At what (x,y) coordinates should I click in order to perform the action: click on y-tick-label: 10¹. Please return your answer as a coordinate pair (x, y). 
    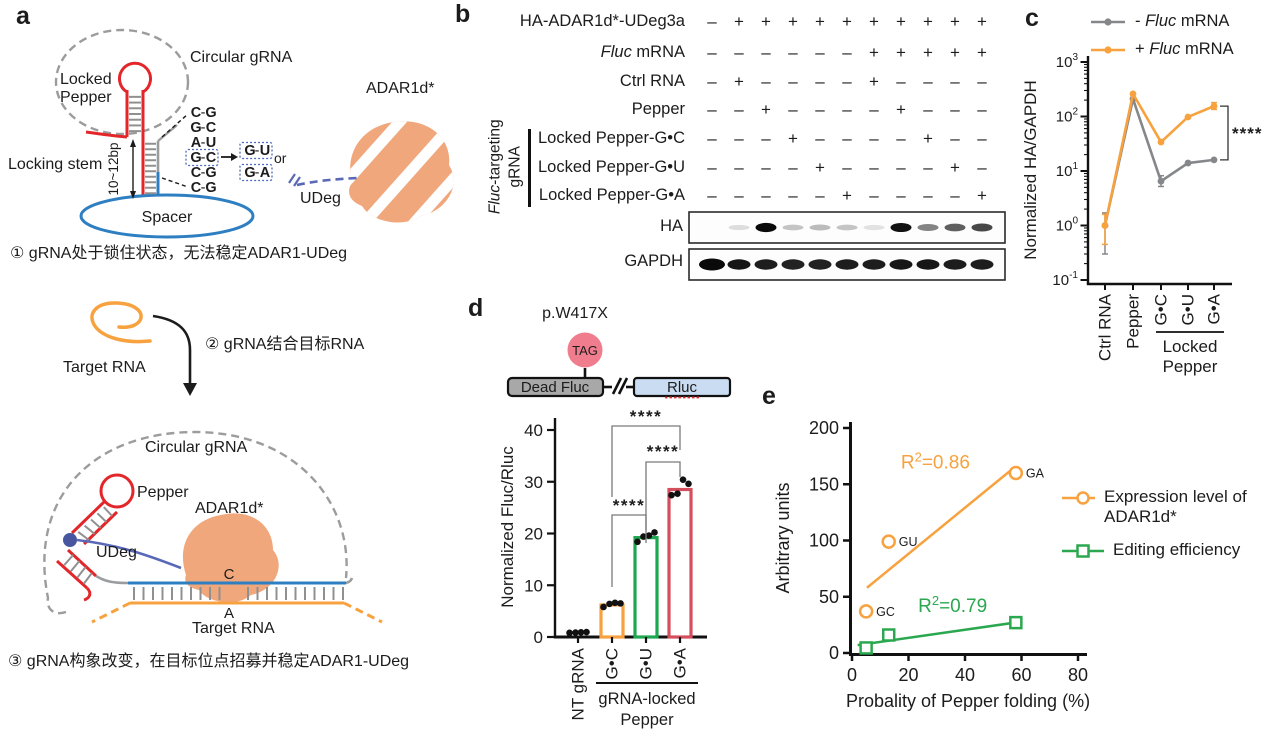
    Looking at the image, I should click on (1067, 170).